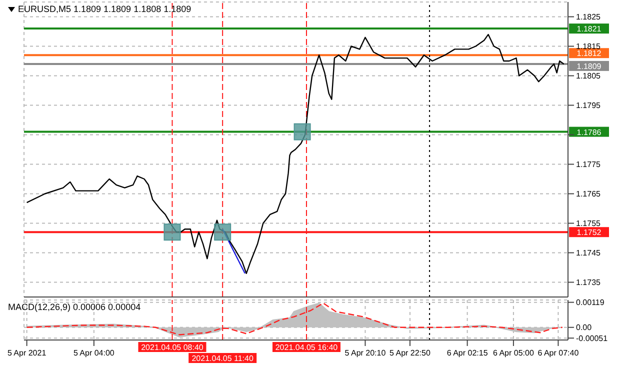 The width and height of the screenshot is (620, 388). I want to click on y-tick-label: 1.1735, so click(589, 283).